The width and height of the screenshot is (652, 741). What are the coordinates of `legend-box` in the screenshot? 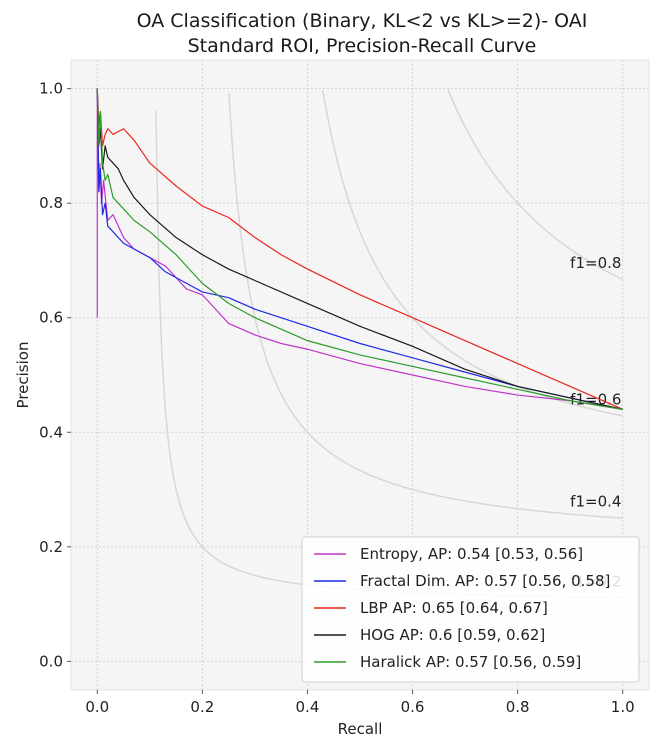 It's located at (470, 609).